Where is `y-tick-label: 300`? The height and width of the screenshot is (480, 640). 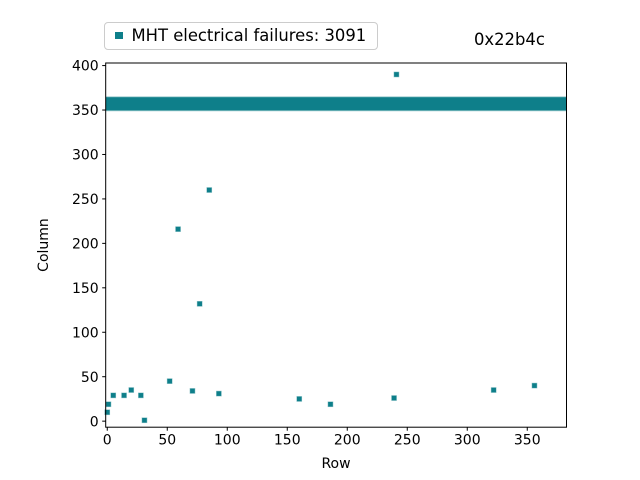 y-tick-label: 300 is located at coordinates (85, 156).